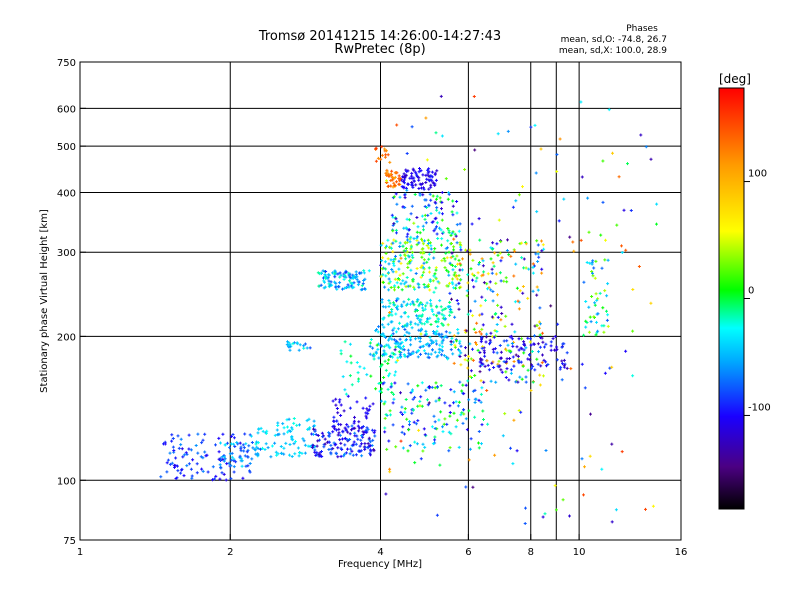 This screenshot has width=800, height=600. I want to click on y-tick-label: 400, so click(66, 193).